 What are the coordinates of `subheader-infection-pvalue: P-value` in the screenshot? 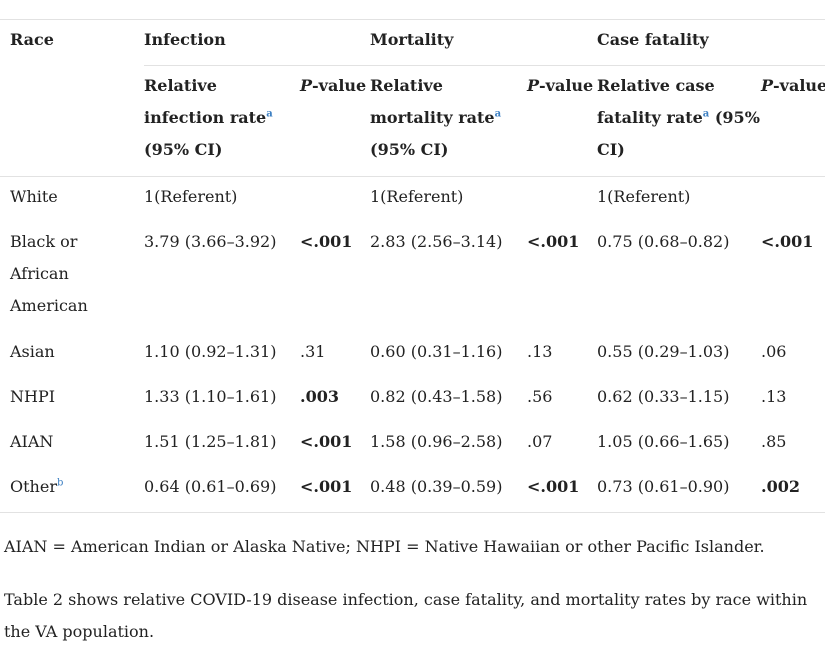 It's located at (333, 86).